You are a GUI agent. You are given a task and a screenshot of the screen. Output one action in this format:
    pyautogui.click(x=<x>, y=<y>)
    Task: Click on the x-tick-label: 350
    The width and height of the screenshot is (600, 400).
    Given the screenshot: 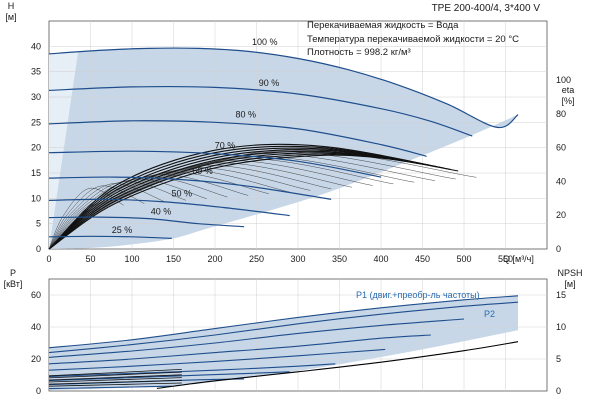 What is the action you would take?
    pyautogui.click(x=339, y=259)
    